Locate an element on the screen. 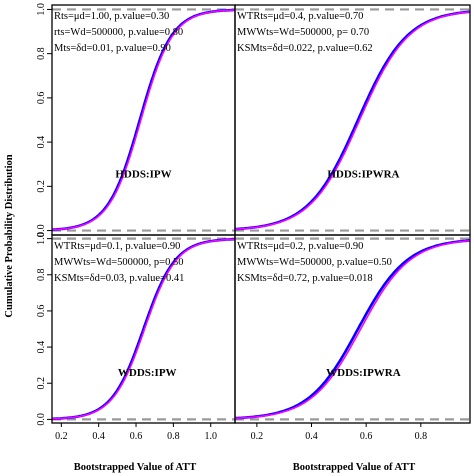 This screenshot has width=474, height=476. stat-annotation: Rts=μd=1.00, p.value=0.30 is located at coordinates (111, 16).